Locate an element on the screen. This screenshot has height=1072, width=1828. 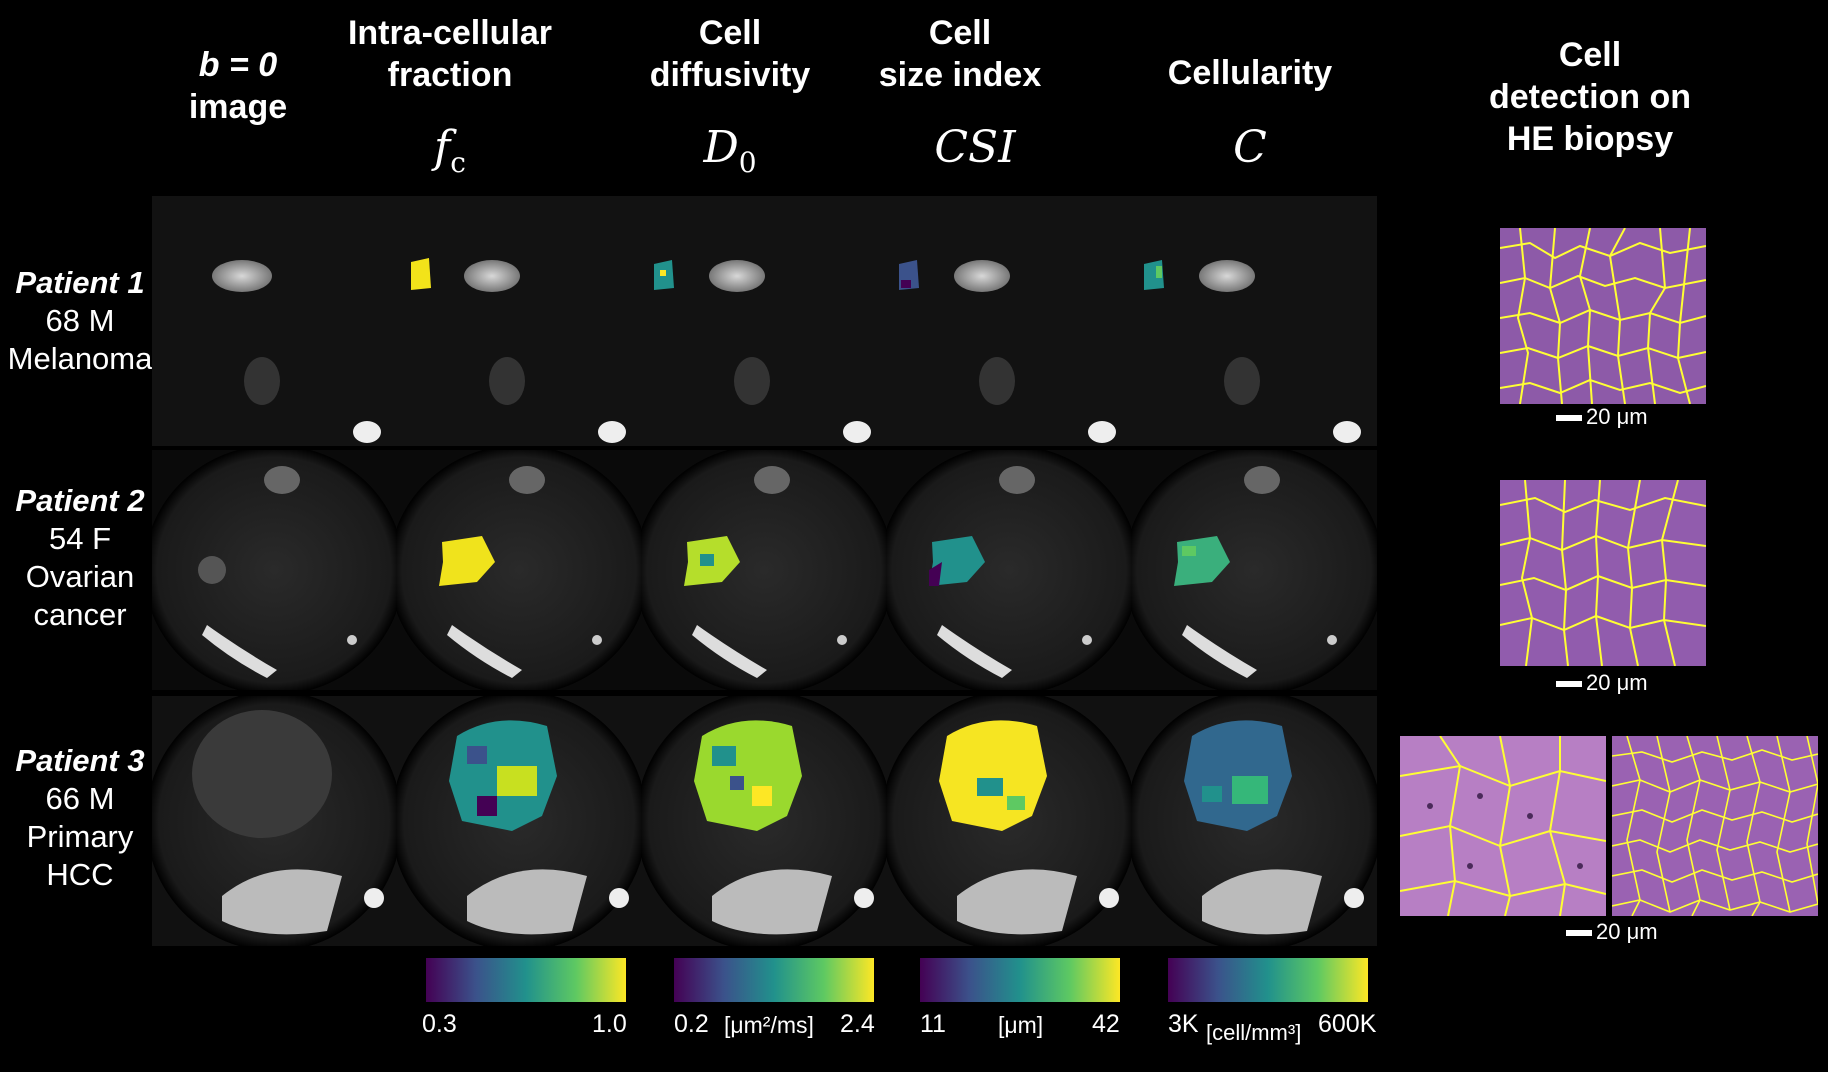
colorbar-d0-unit: [μm²/ms] is located at coordinates (769, 1025).